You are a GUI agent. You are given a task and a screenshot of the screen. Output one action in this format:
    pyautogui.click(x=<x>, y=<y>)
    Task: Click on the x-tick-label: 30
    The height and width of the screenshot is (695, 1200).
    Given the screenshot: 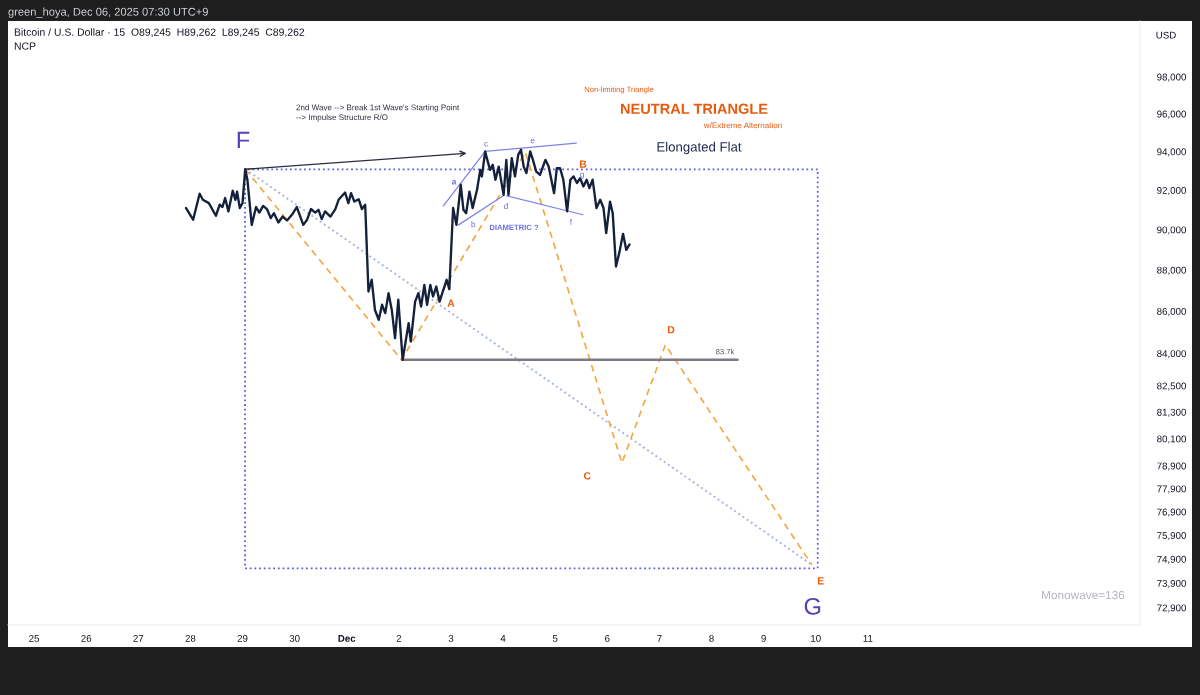 What is the action you would take?
    pyautogui.click(x=294, y=638)
    